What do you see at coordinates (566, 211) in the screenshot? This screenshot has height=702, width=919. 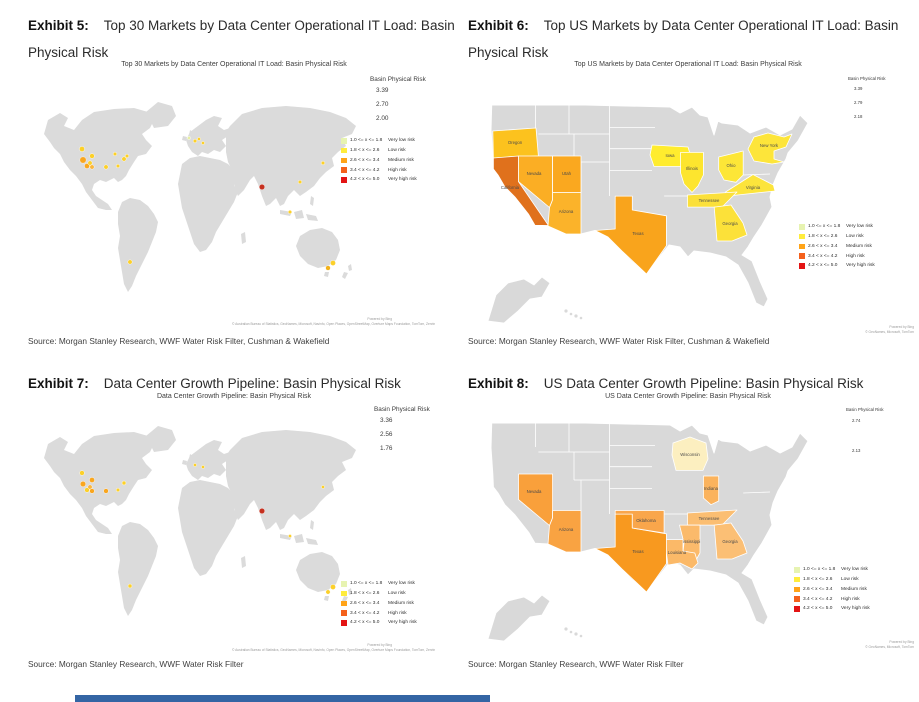 I see `state-label: Arizona` at bounding box center [566, 211].